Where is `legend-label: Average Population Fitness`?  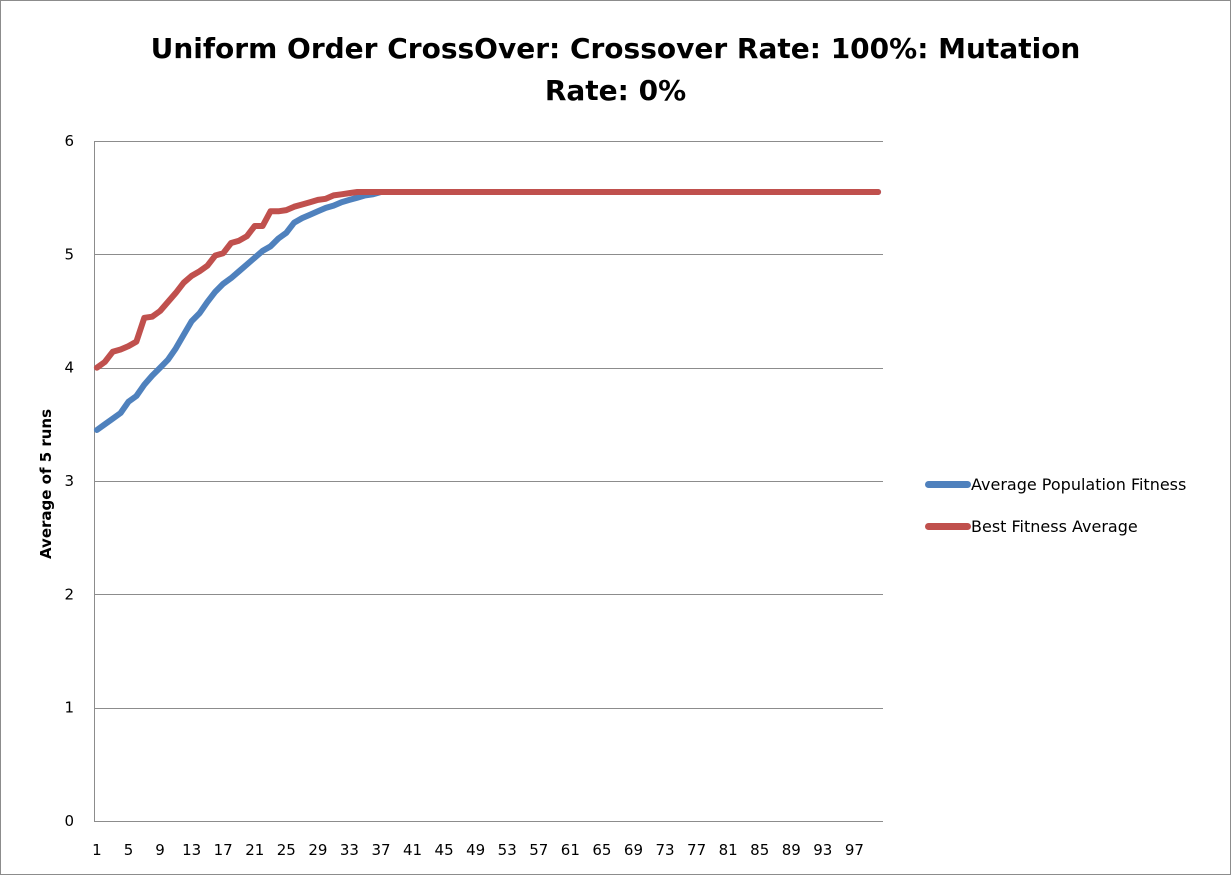
legend-label: Average Population Fitness is located at coordinates (1079, 484).